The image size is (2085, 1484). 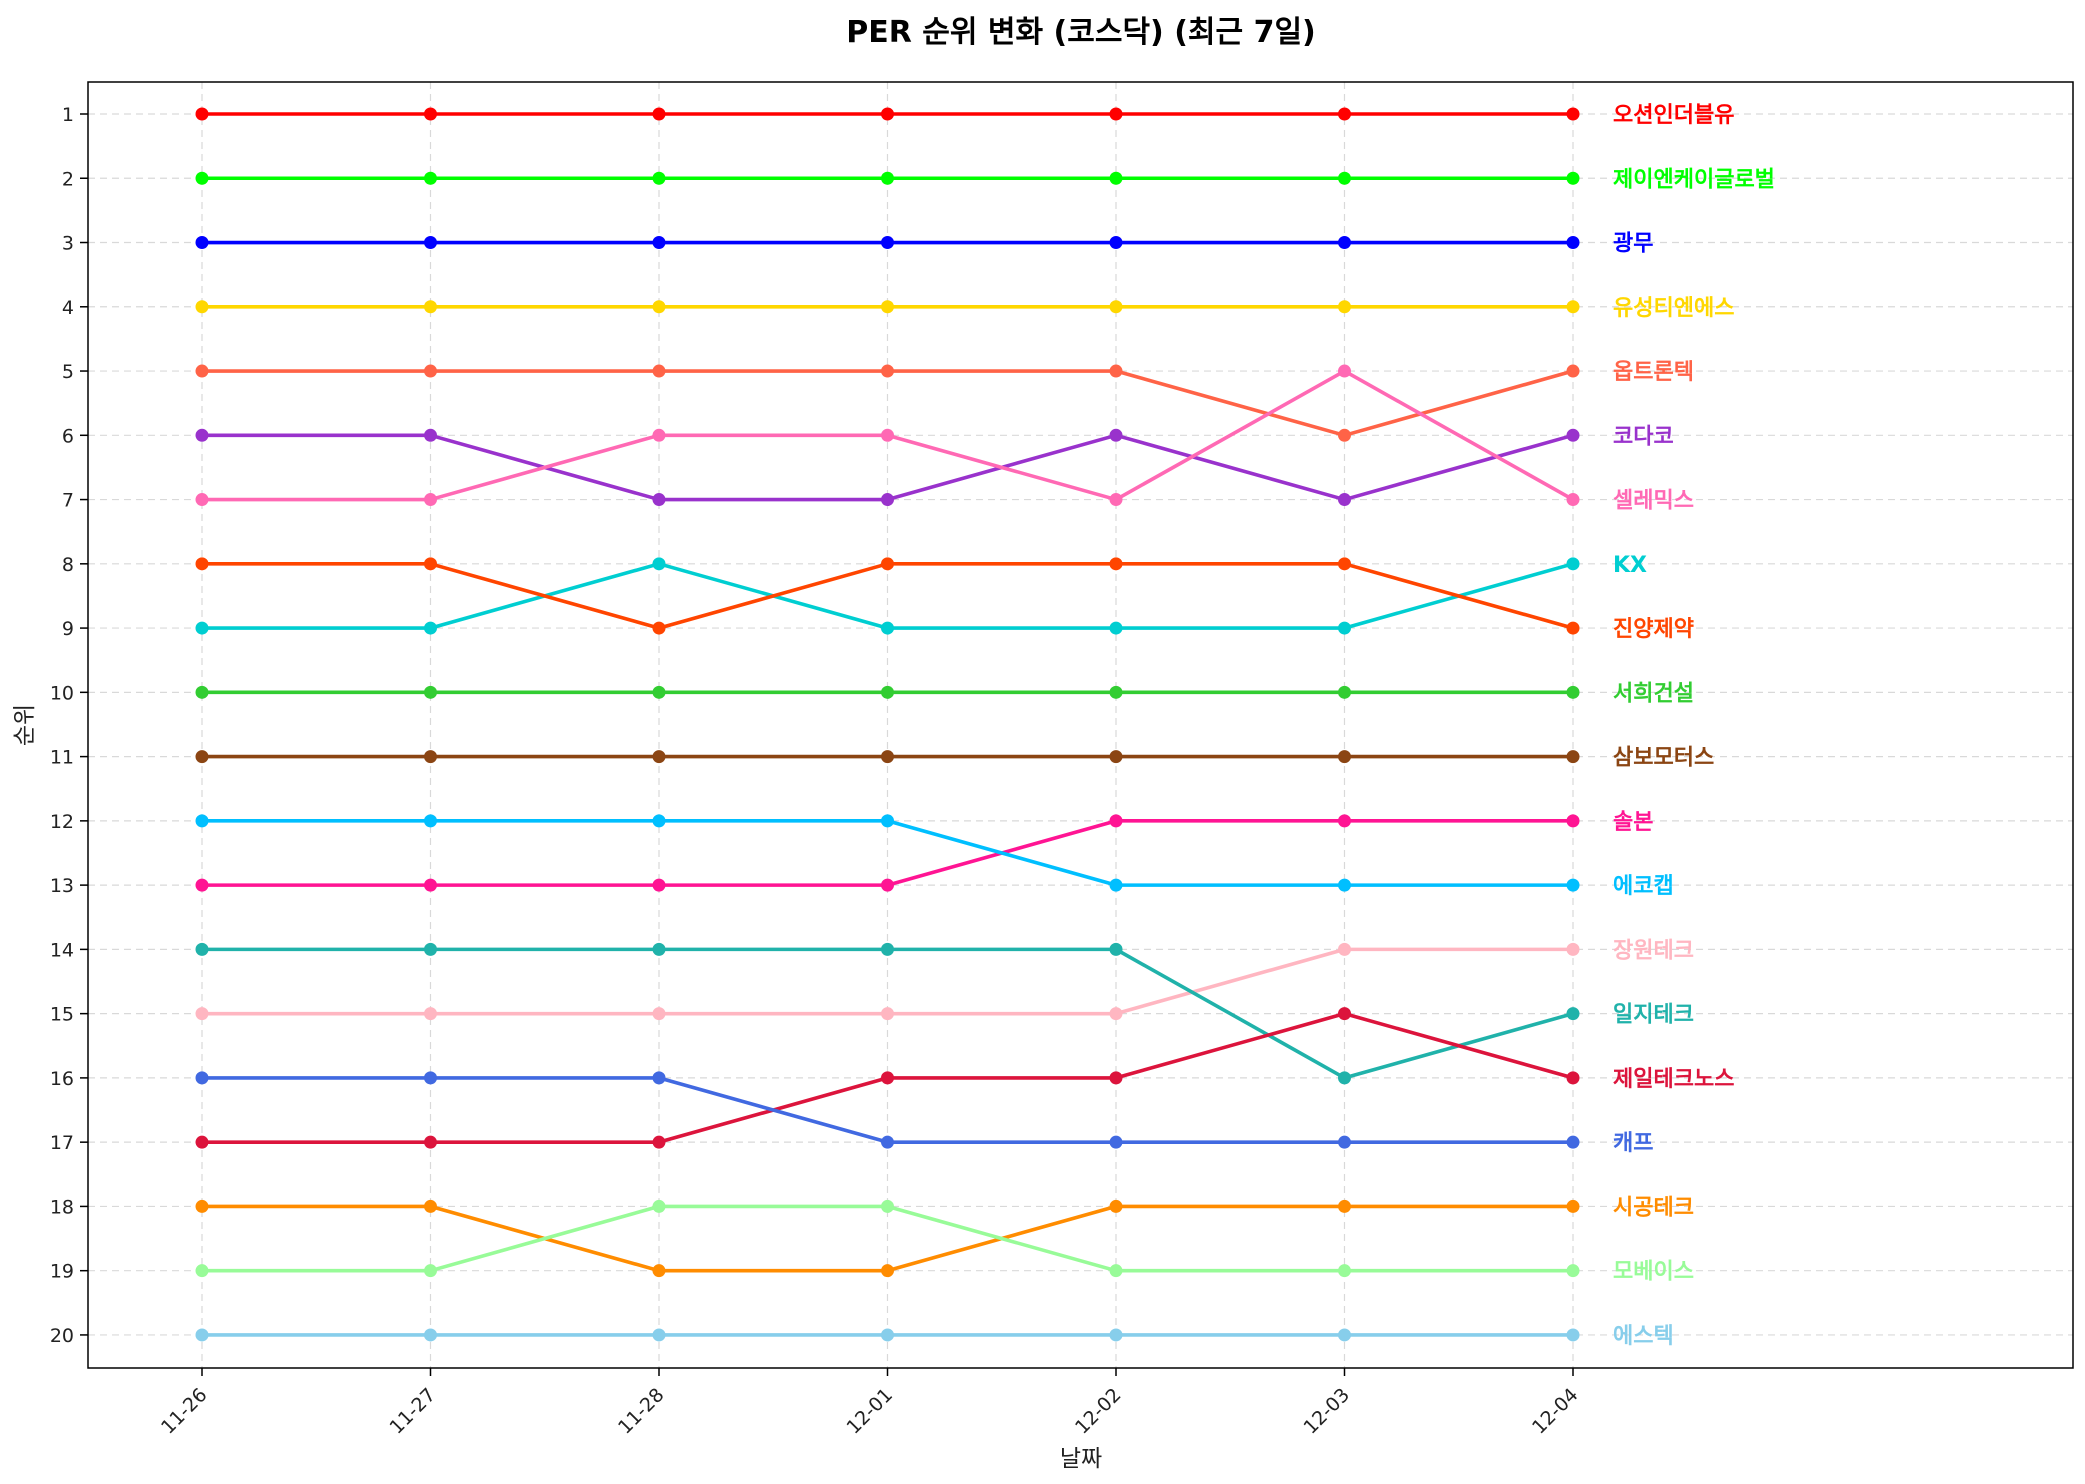 I want to click on y-tick-label: 1, so click(x=68, y=115).